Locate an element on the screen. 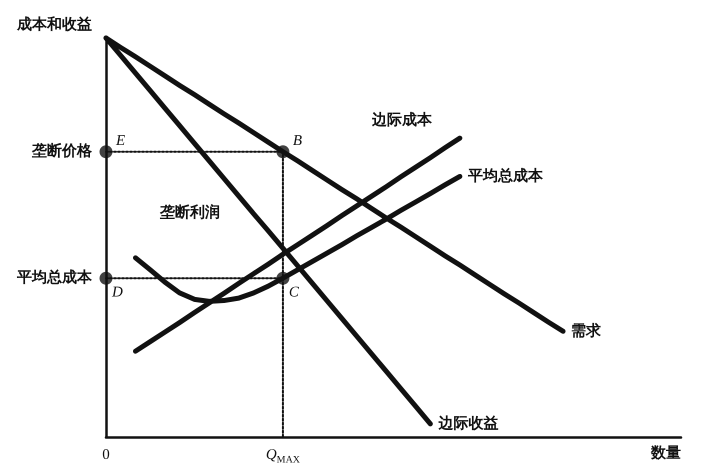 This screenshot has width=718, height=475. x-axis-title: 数量 is located at coordinates (665, 453).